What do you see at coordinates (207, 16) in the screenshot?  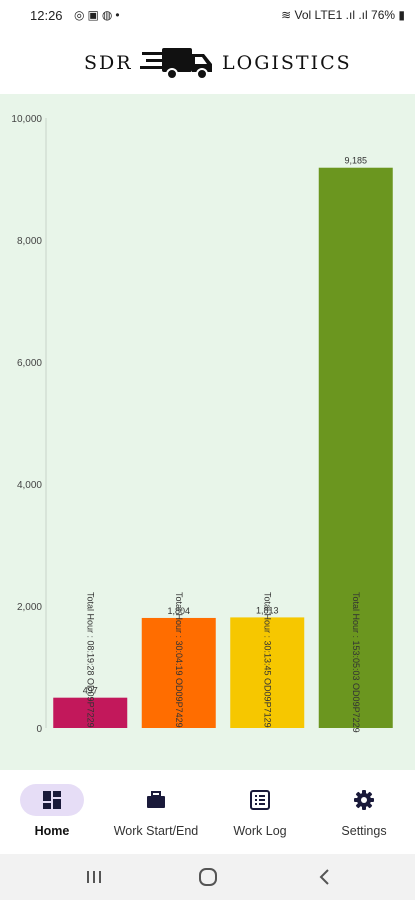 I see `status-bar: 12:26 ◎▣◍• ≋ Vol LTE1 .ıl .ıl 76% ▮` at bounding box center [207, 16].